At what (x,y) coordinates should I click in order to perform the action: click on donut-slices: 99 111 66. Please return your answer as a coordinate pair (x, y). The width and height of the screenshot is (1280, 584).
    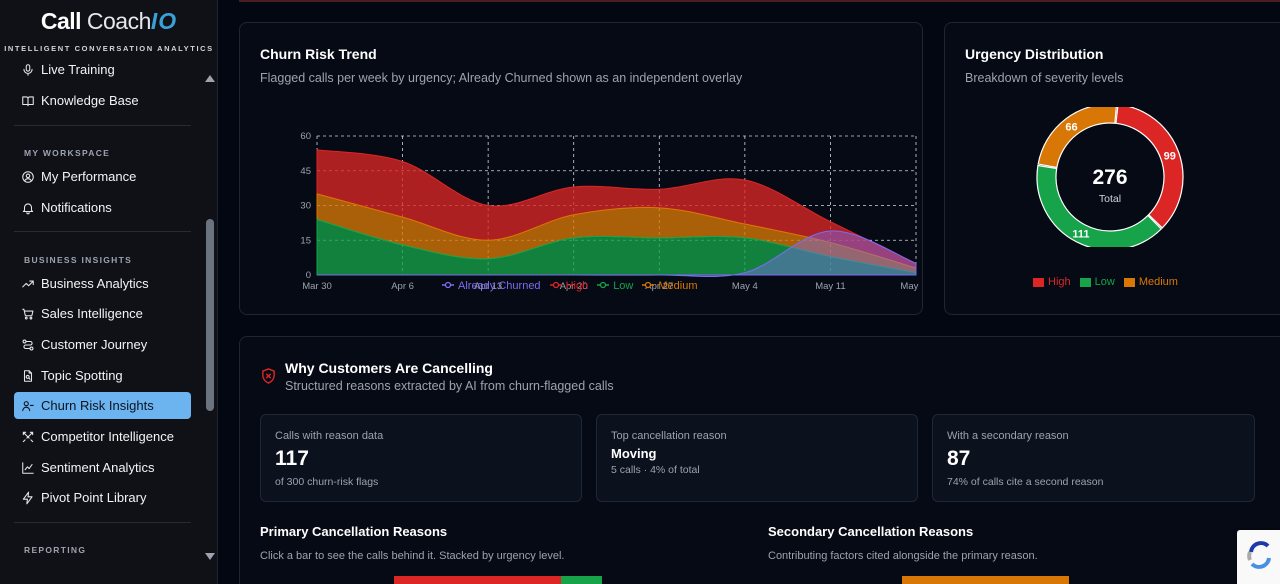
    Looking at the image, I should click on (1110, 177).